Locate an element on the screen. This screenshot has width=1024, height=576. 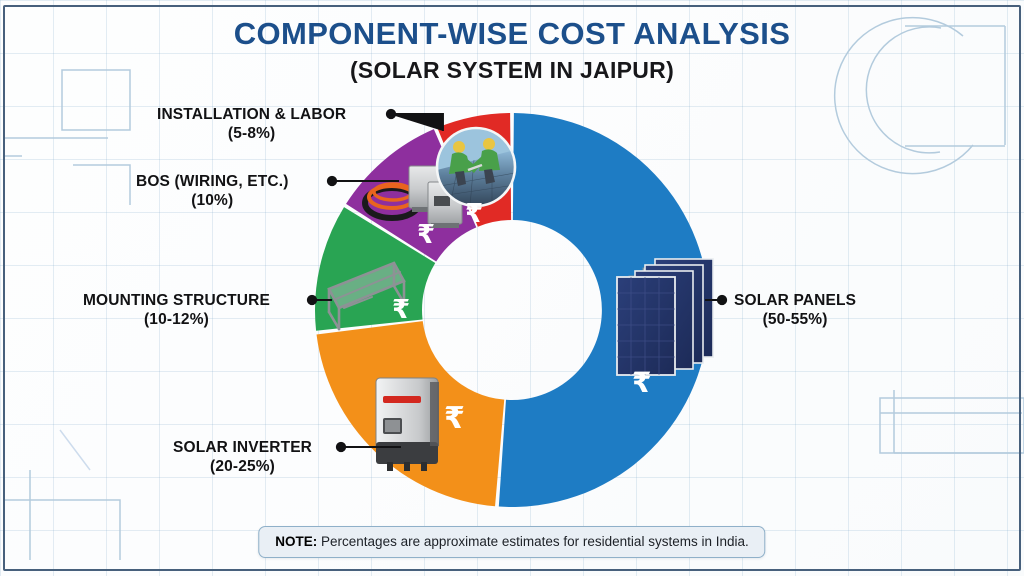
page-title: COMPONENT-WISE COST ANALYSIS is located at coordinates (512, 33).